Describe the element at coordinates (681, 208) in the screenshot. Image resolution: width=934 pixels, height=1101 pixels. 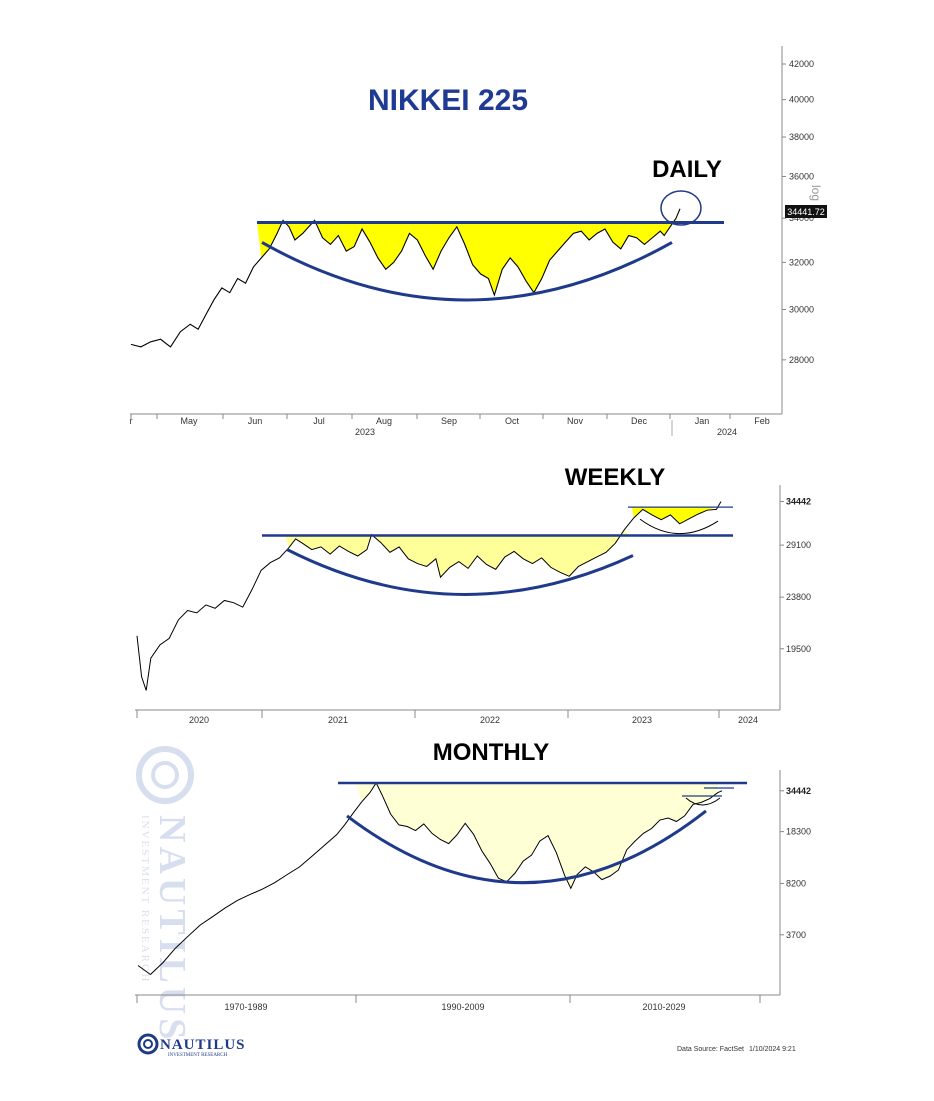
I see `daily-breakout-circle` at that location.